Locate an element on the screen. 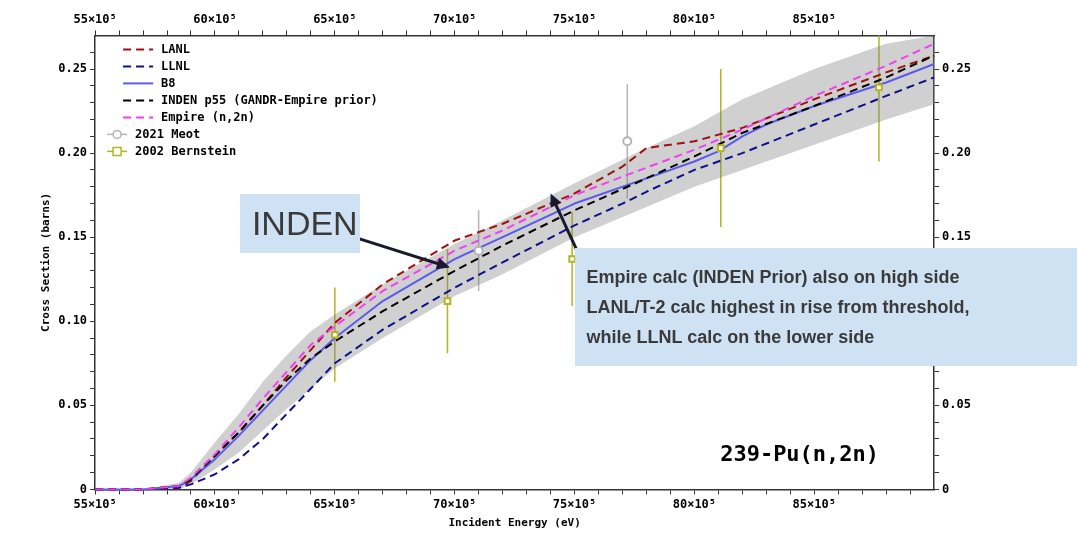 The height and width of the screenshot is (542, 1077). x-tick-label: 85×10⁵ is located at coordinates (814, 503).